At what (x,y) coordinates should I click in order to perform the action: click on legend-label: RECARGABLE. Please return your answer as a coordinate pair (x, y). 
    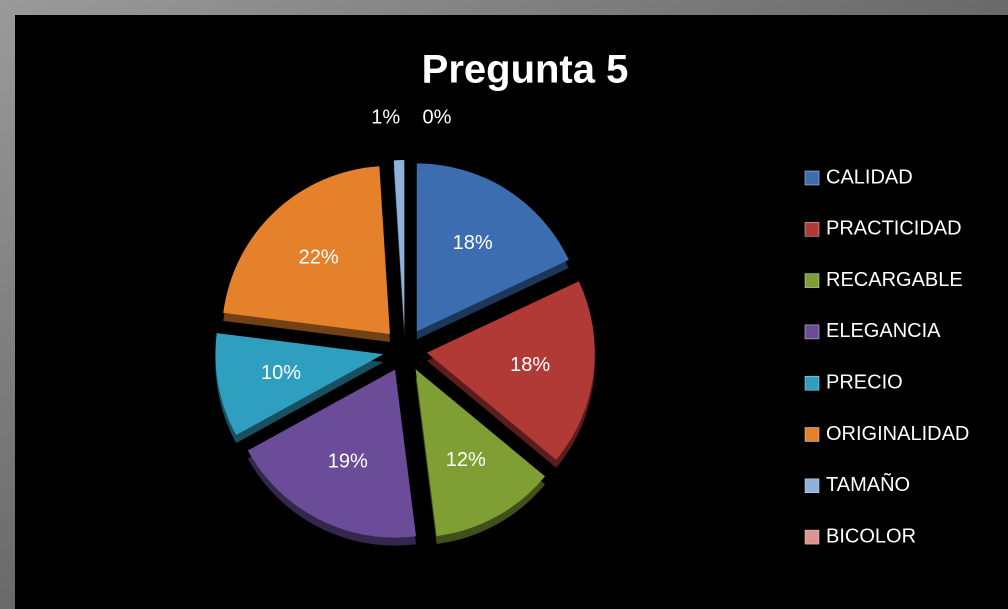
    Looking at the image, I should click on (894, 280).